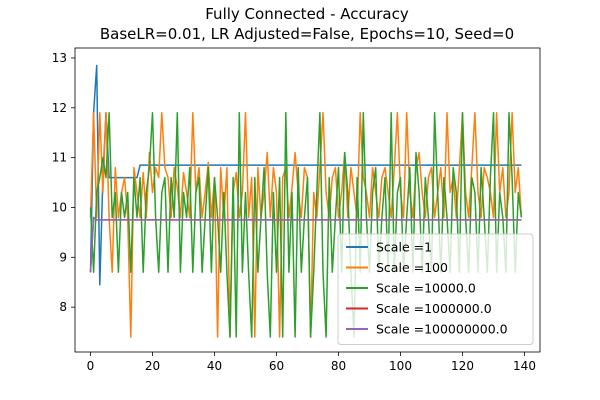  What do you see at coordinates (152, 366) in the screenshot?
I see `x-tick-label: 20` at bounding box center [152, 366].